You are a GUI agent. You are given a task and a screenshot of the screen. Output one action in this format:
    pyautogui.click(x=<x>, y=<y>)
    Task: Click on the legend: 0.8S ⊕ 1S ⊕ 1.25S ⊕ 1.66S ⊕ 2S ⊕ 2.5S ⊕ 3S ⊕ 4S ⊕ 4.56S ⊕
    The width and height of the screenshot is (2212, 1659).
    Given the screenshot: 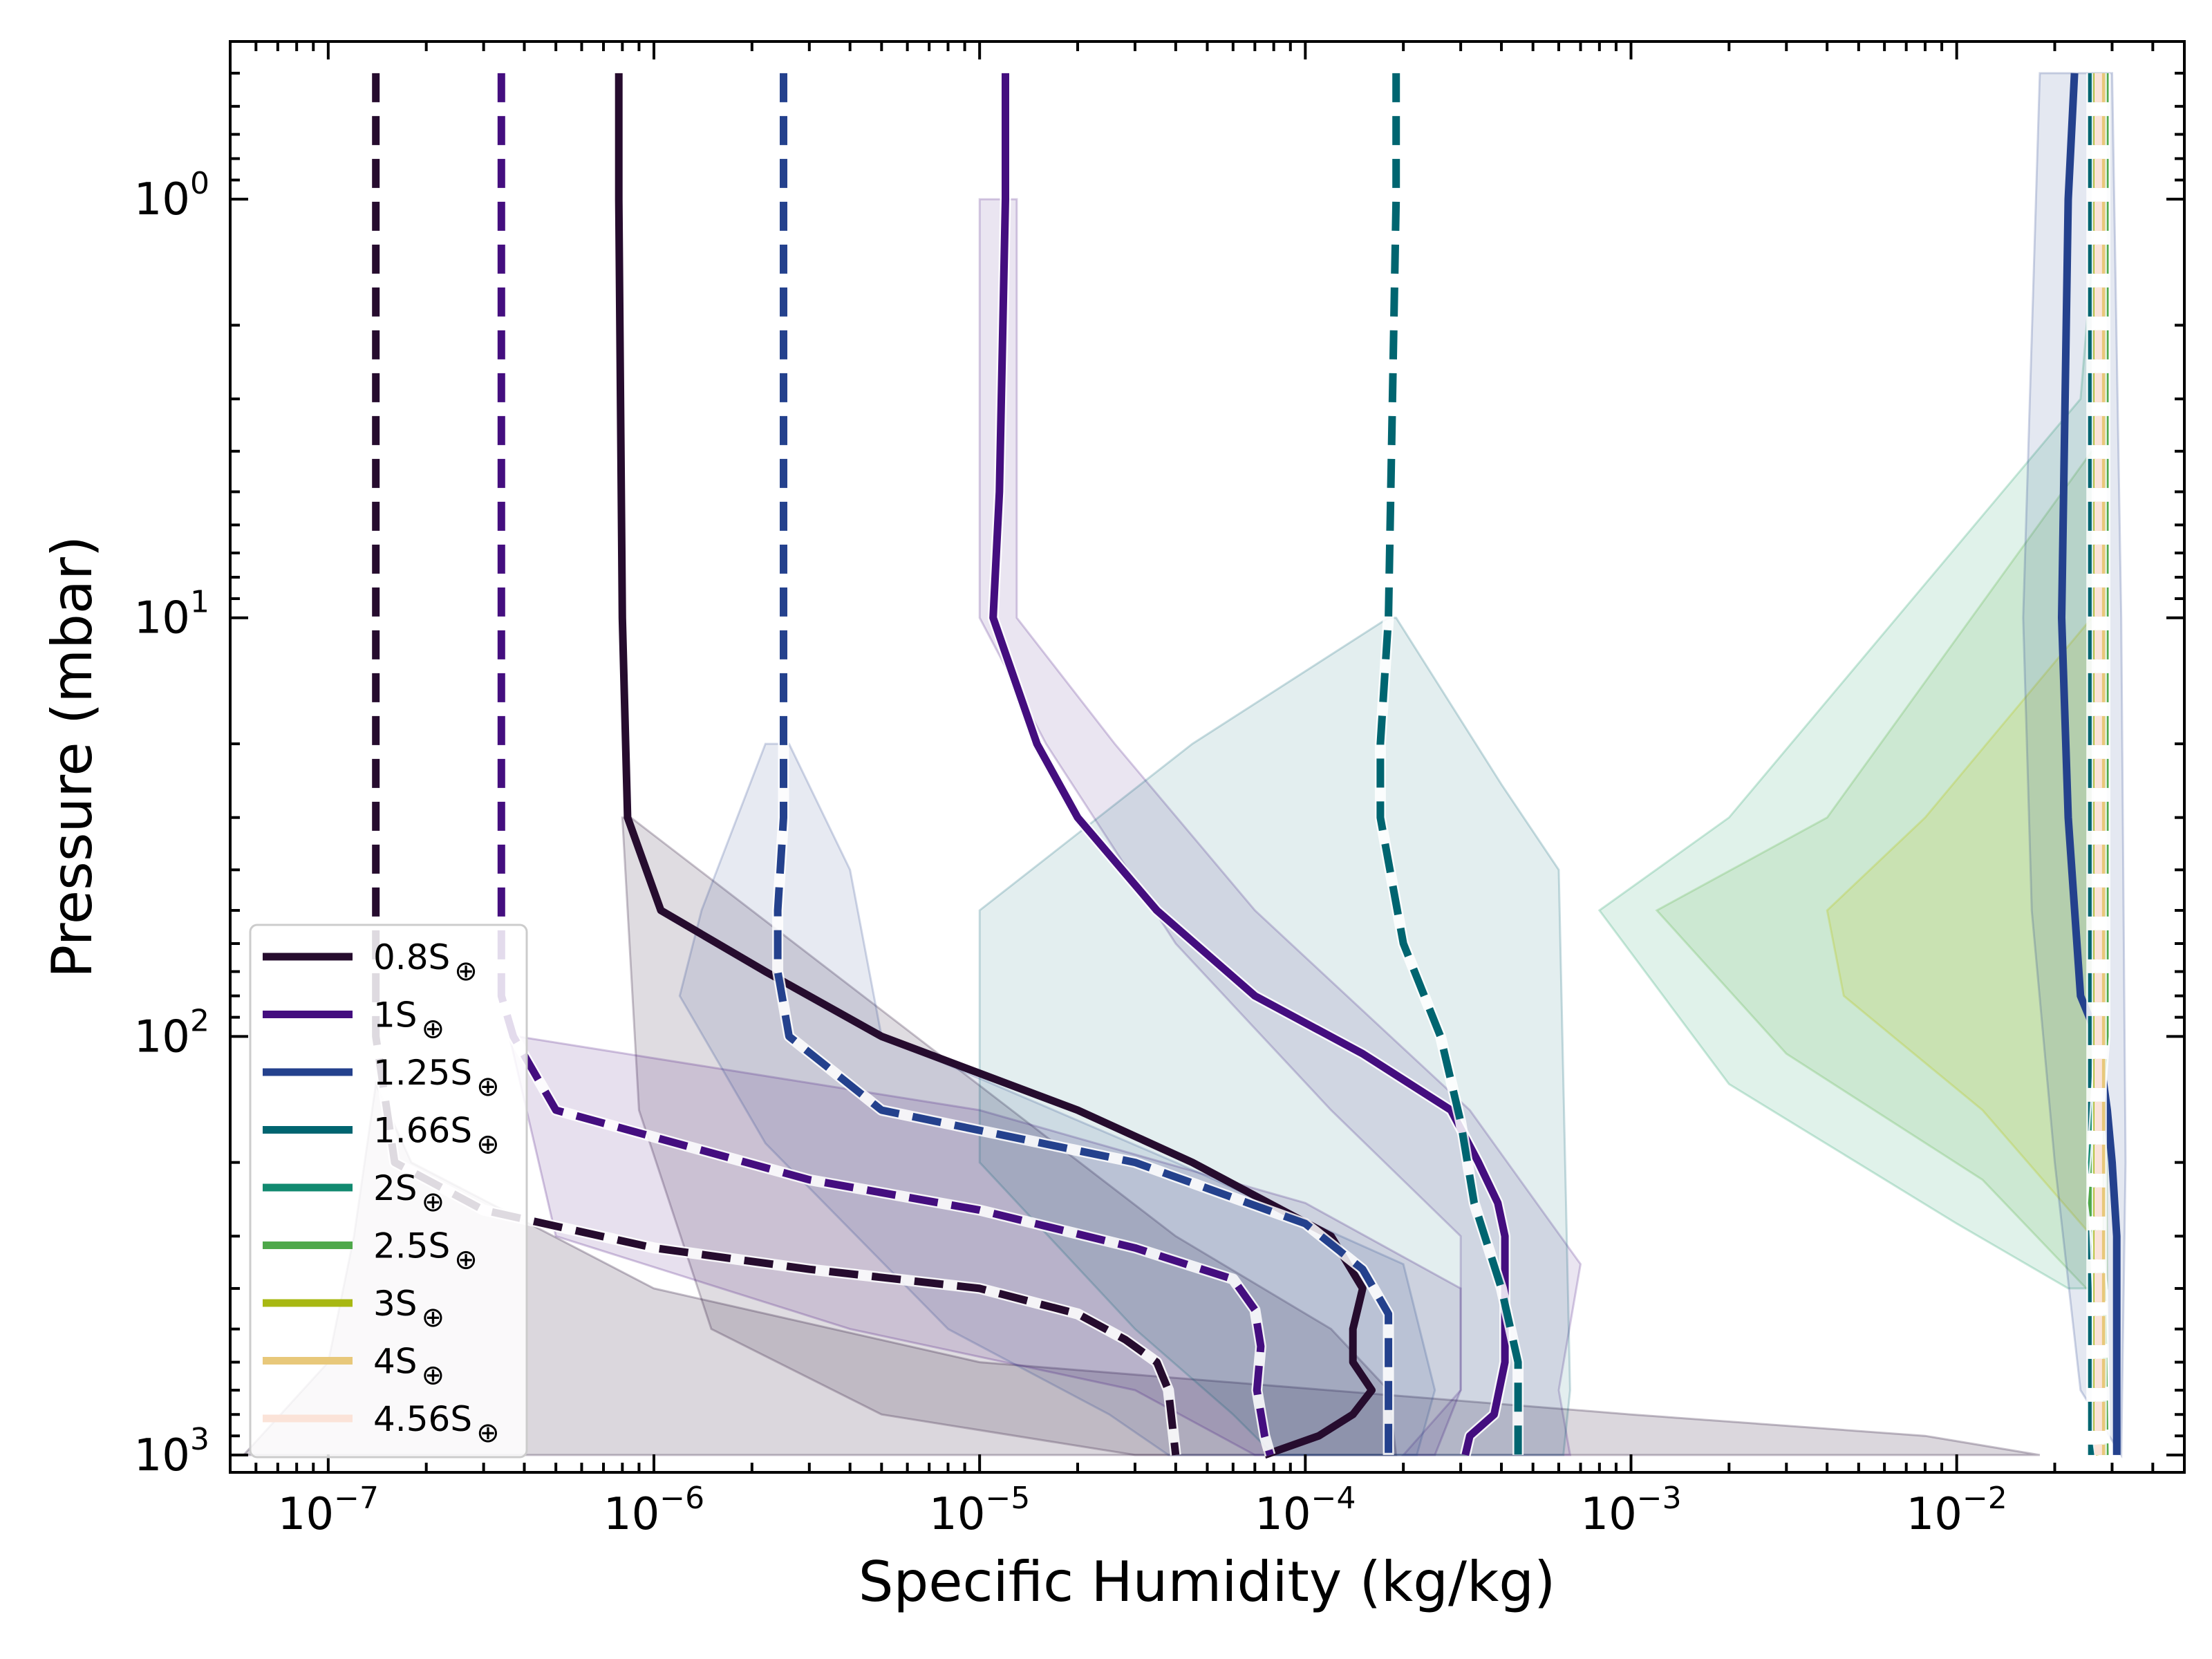 What is the action you would take?
    pyautogui.click(x=388, y=1192)
    